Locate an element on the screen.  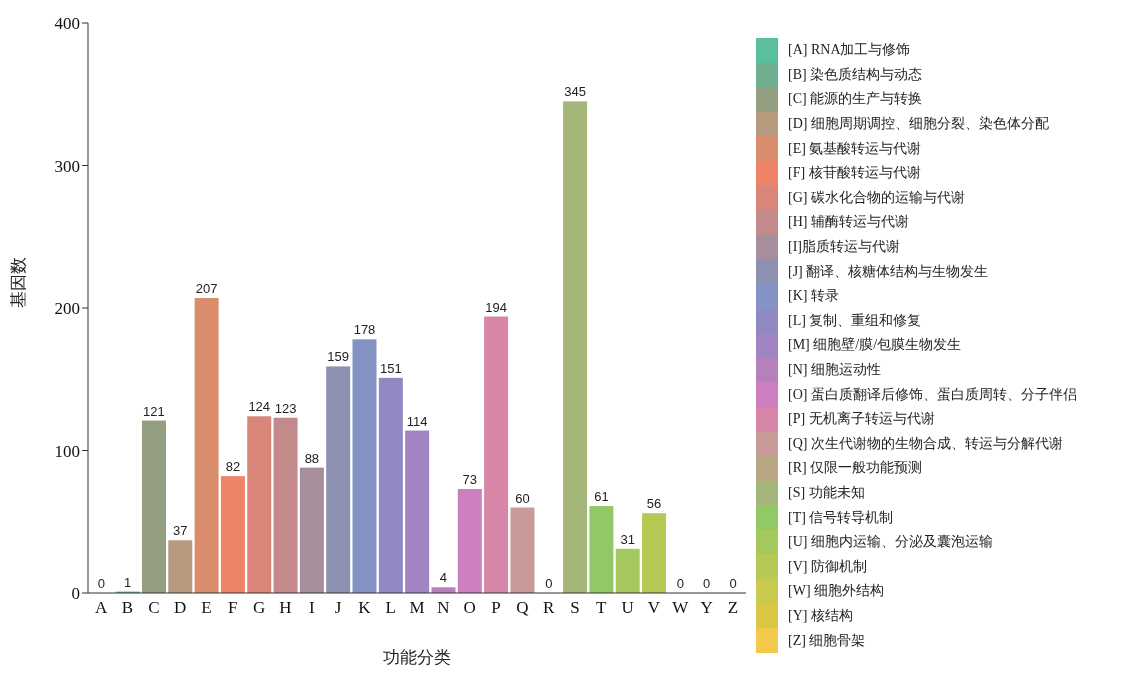
legend-label: [N] 细胞运动性 is located at coordinates (834, 370).